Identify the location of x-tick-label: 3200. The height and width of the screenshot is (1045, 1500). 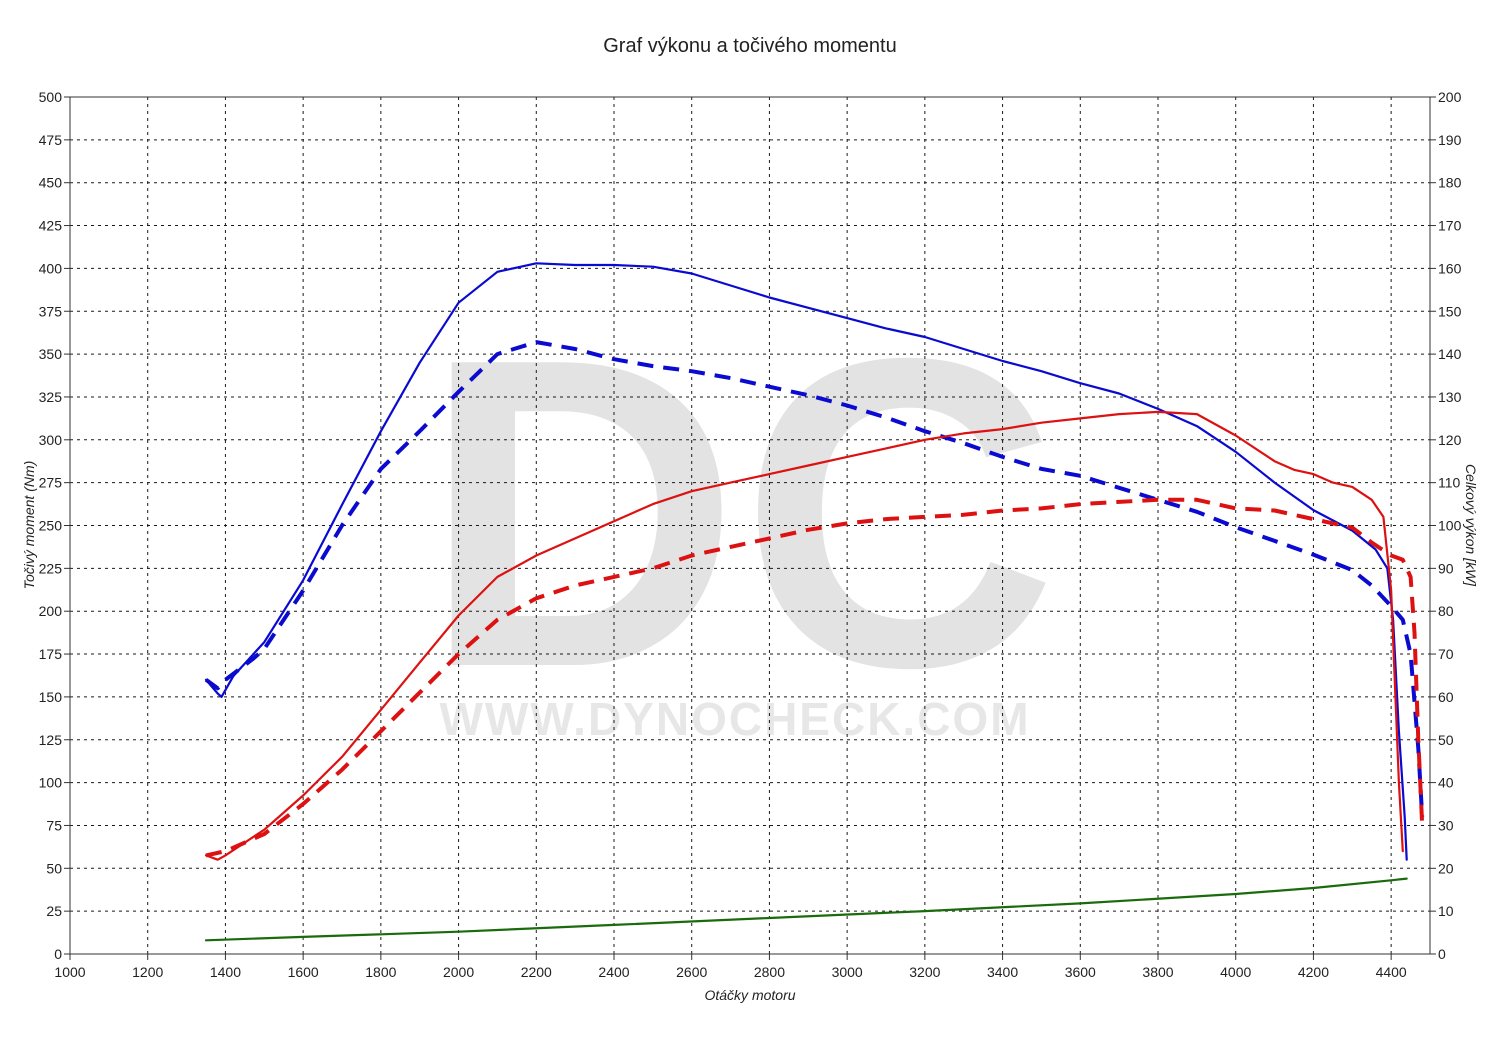
(924, 972).